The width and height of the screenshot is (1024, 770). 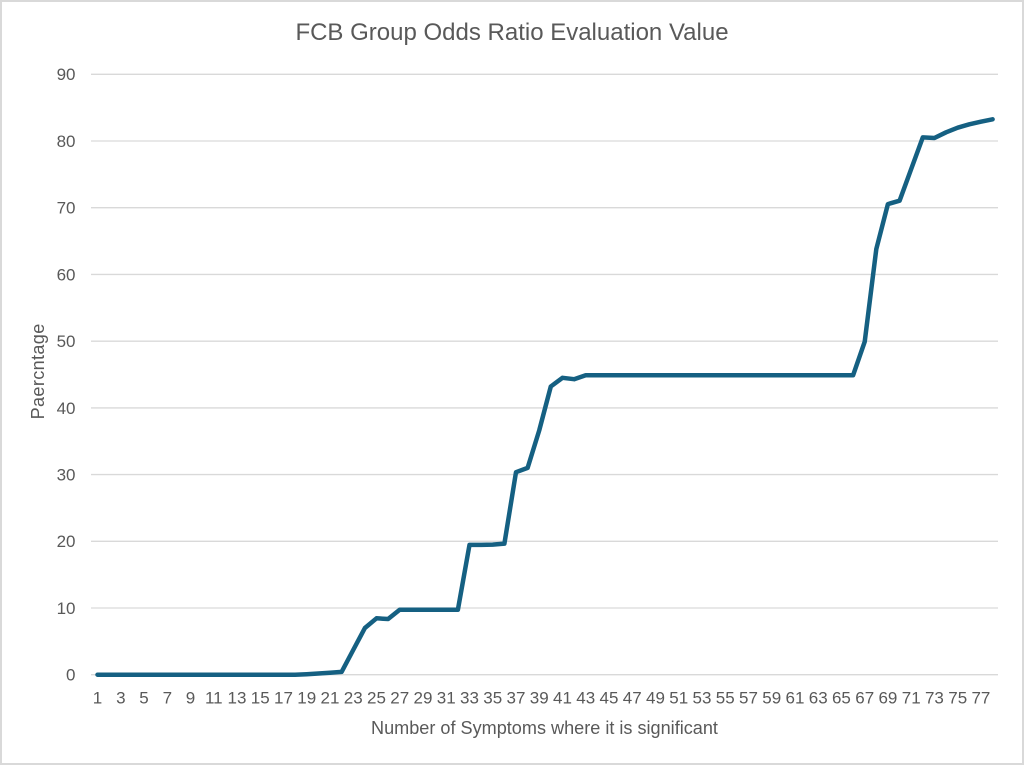 What do you see at coordinates (353, 698) in the screenshot?
I see `svg-text: 23` at bounding box center [353, 698].